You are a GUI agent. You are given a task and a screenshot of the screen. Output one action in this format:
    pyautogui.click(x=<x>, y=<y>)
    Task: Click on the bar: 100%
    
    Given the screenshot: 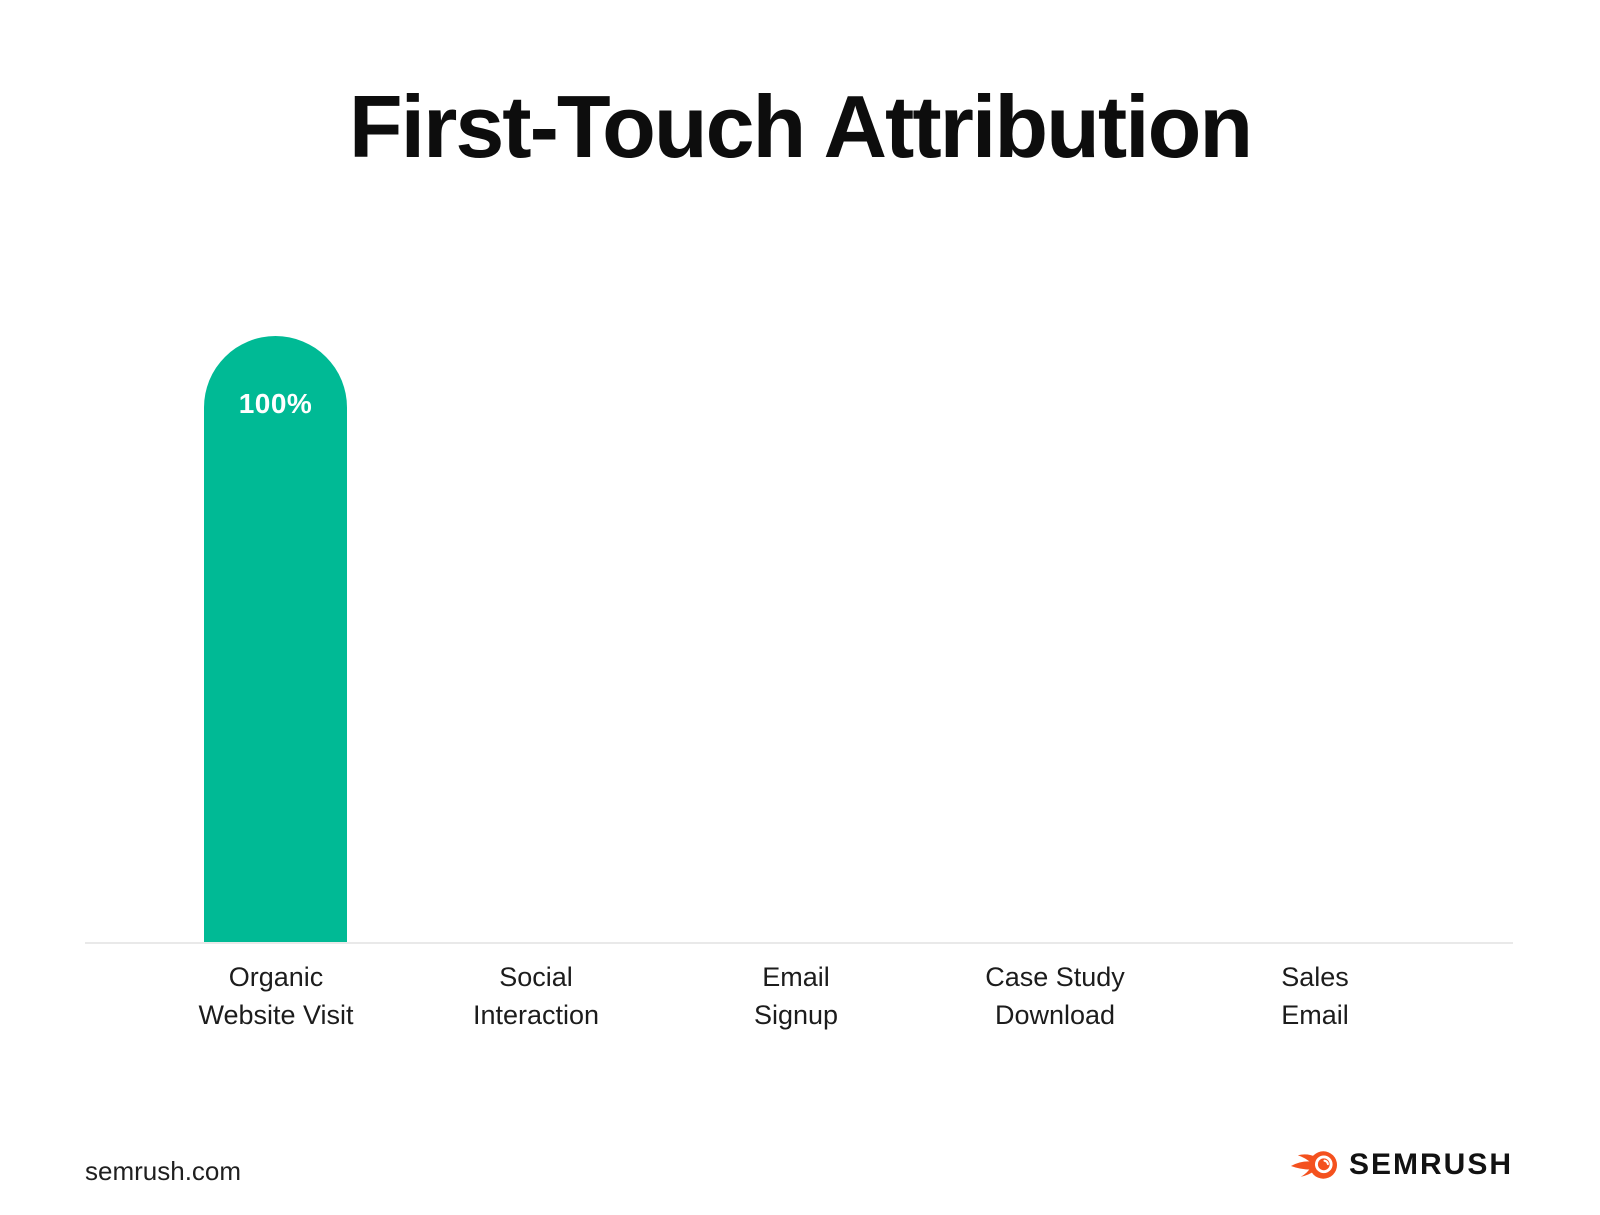 What is the action you would take?
    pyautogui.click(x=275, y=639)
    